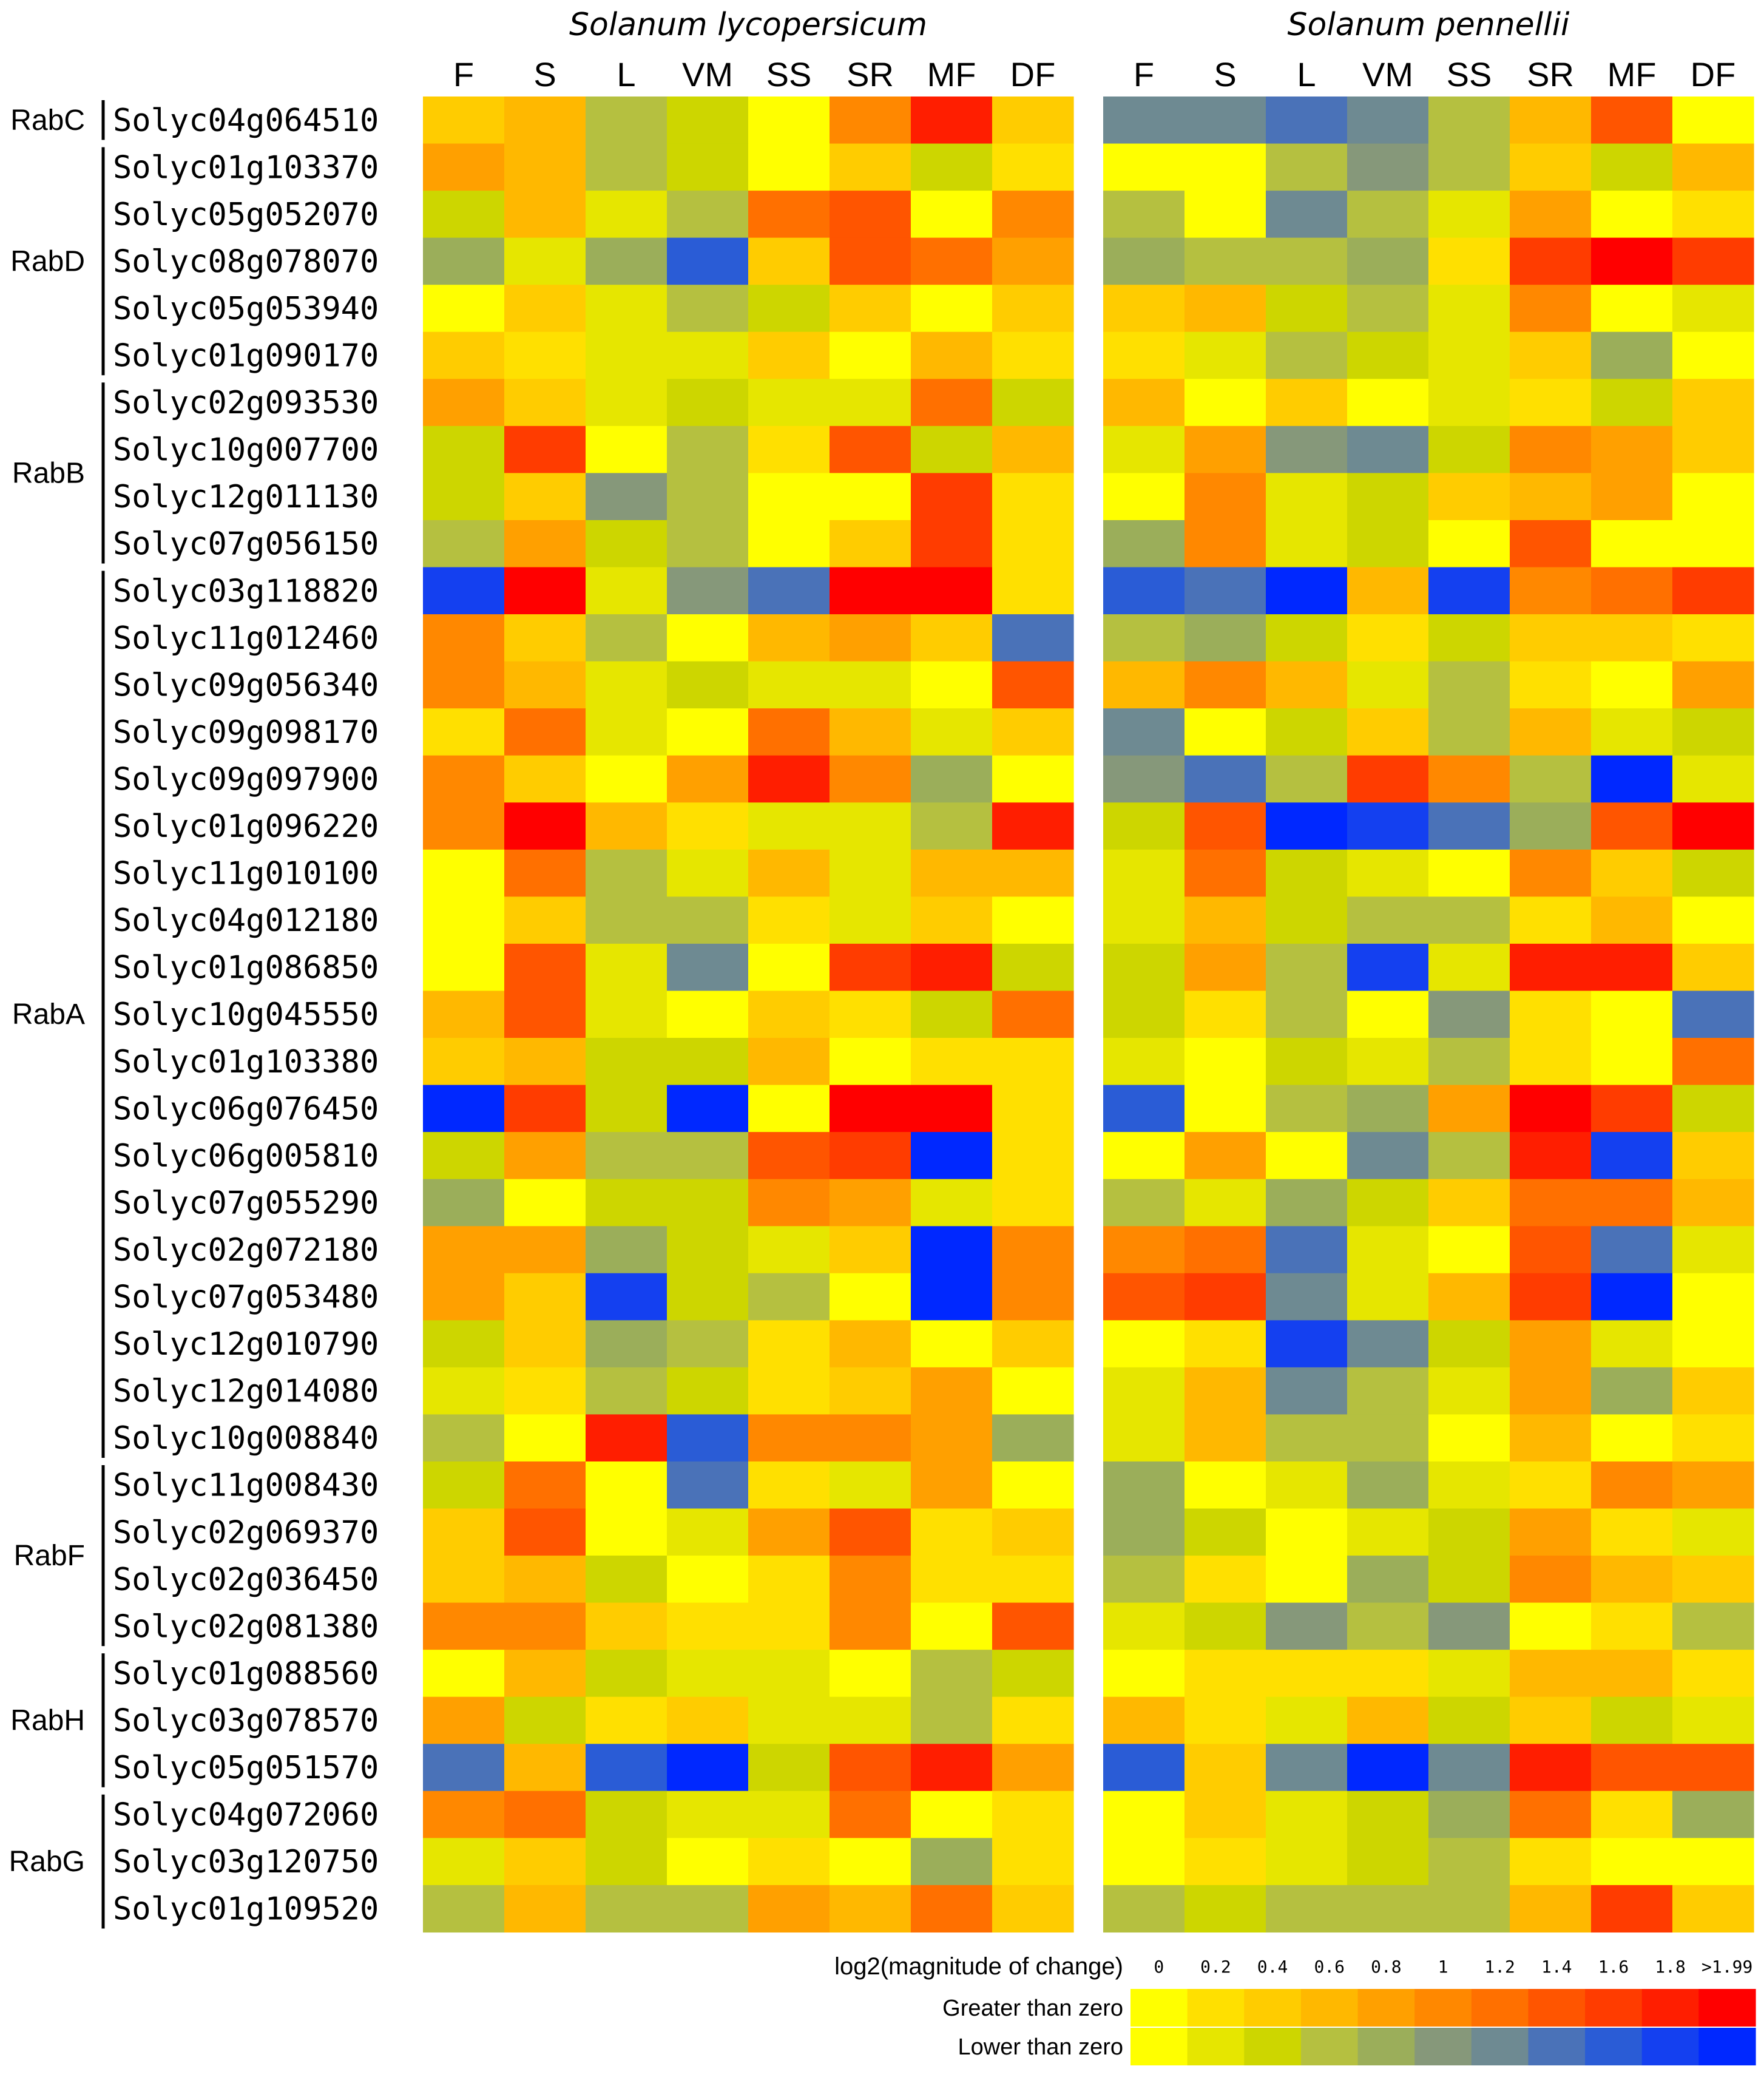 The image size is (1764, 2083). Describe the element at coordinates (1307, 826) in the screenshot. I see `heatmap-cell-solyc01g096220-l` at that location.